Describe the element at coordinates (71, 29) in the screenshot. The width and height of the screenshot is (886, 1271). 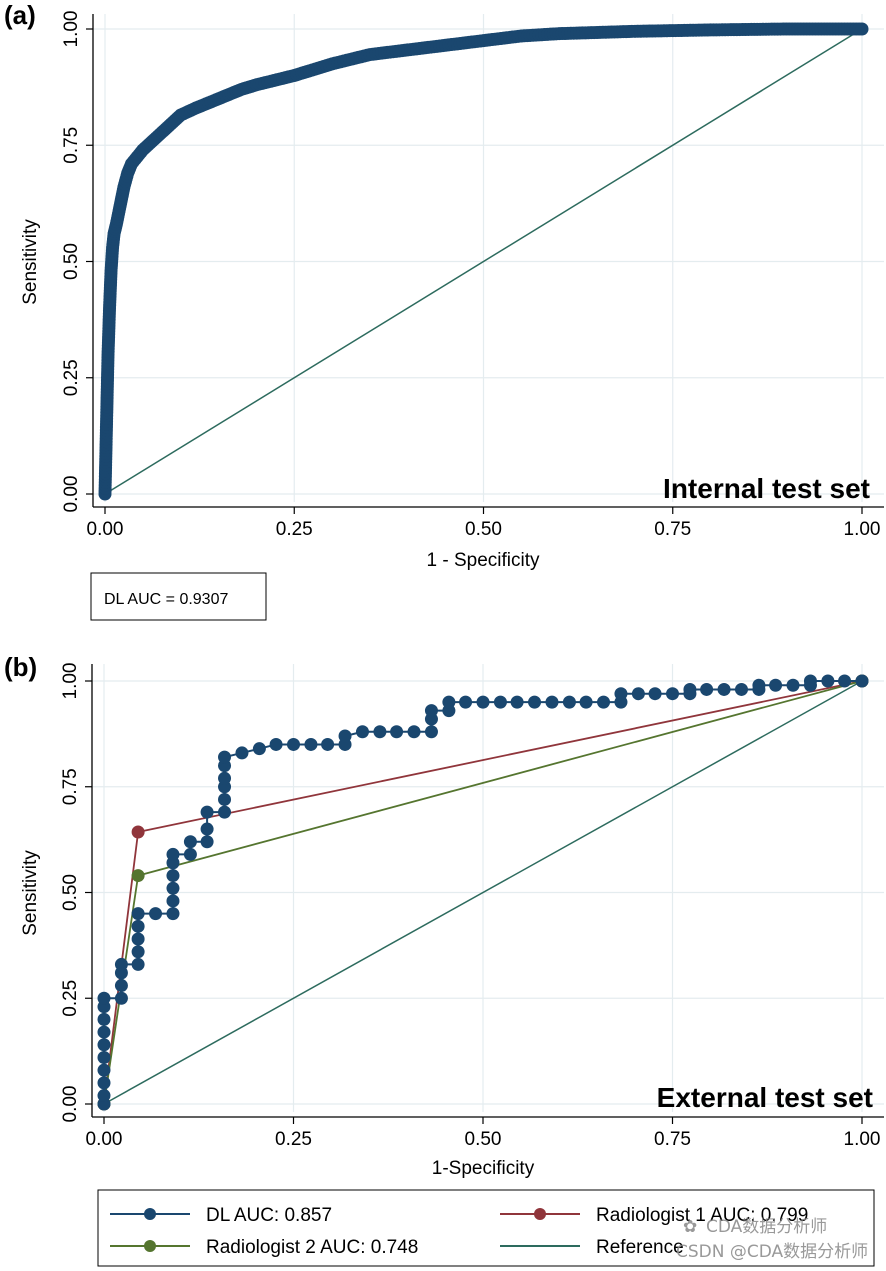
I see `y-tick-label: 1.00` at that location.